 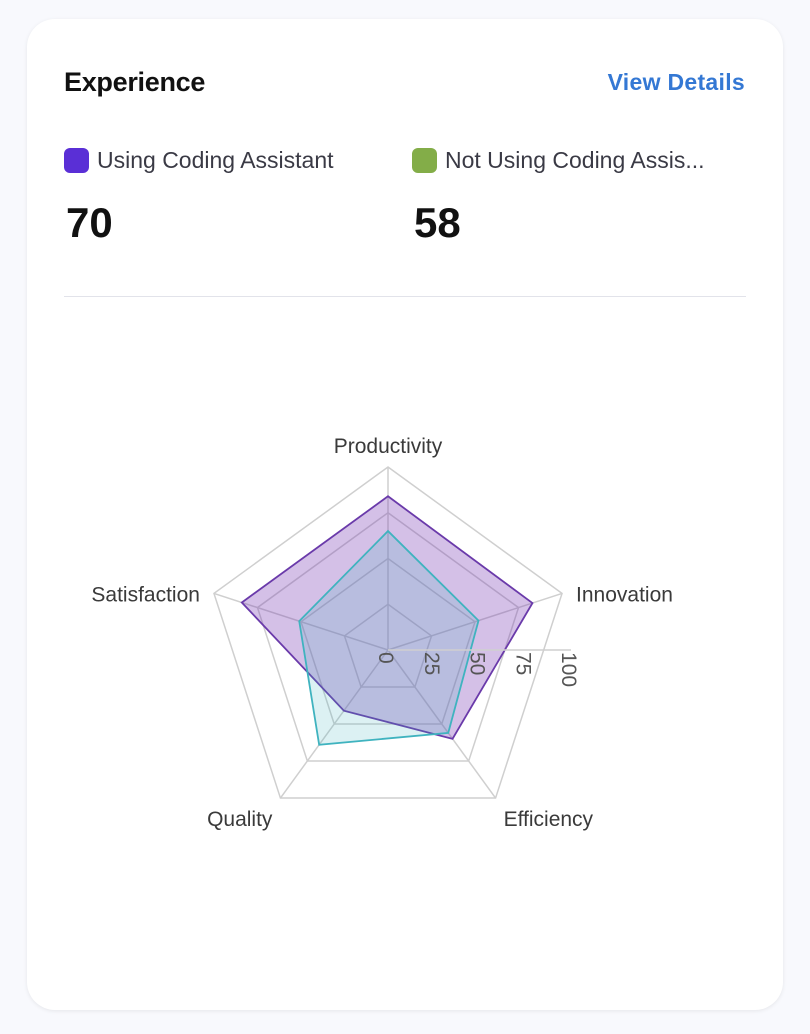 I want to click on radial-tick-label: 25, so click(x=431, y=663).